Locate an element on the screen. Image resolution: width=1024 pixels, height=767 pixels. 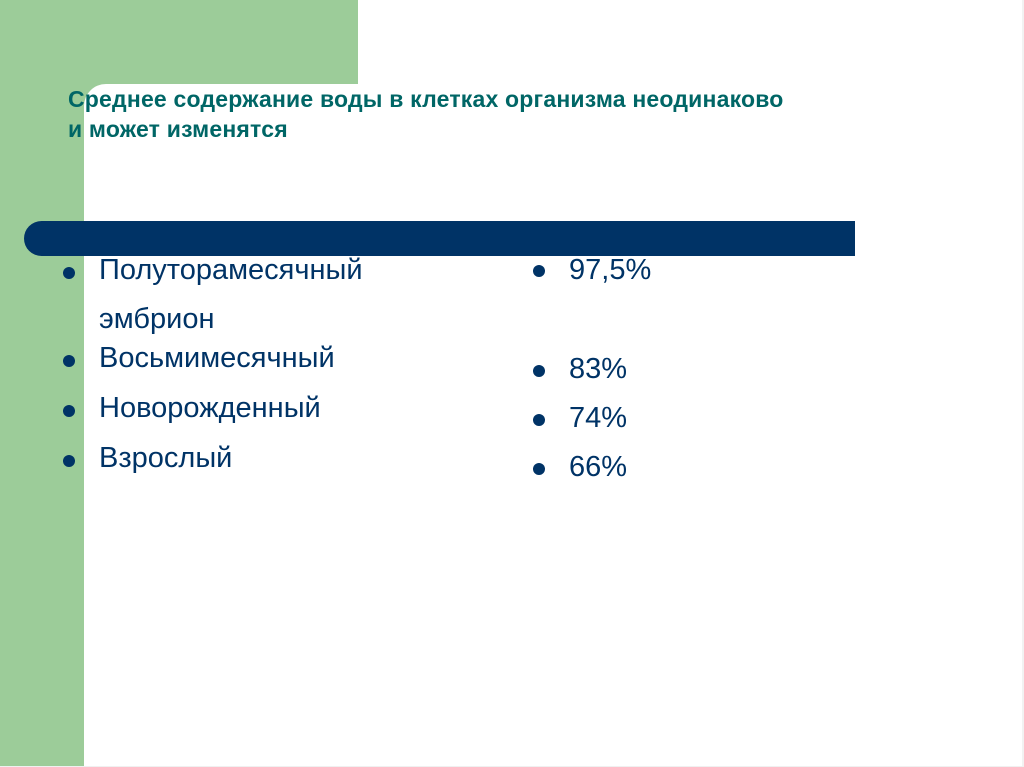
list-item: Восьмимесячный is located at coordinates (217, 358).